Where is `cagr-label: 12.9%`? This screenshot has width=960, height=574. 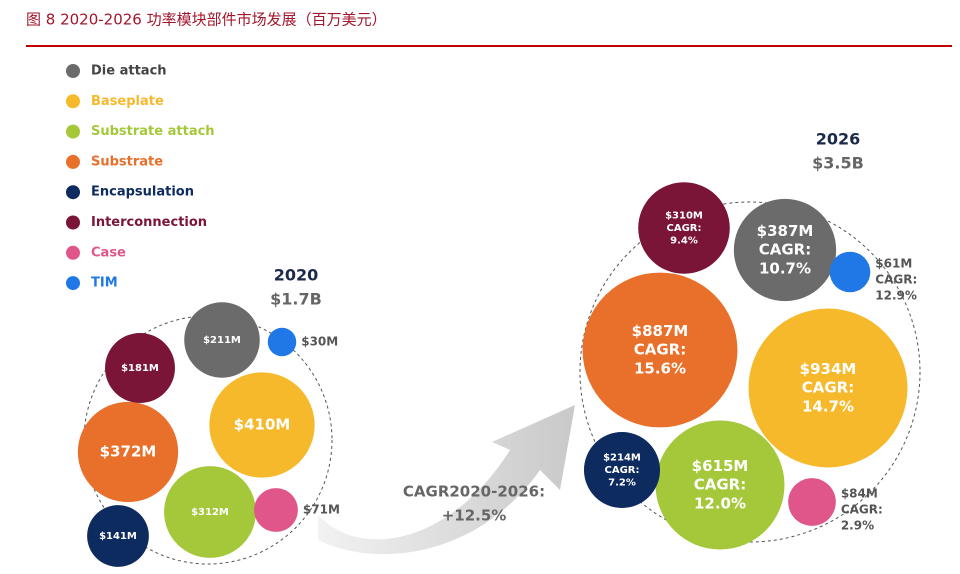
cagr-label: 12.9% is located at coordinates (896, 296).